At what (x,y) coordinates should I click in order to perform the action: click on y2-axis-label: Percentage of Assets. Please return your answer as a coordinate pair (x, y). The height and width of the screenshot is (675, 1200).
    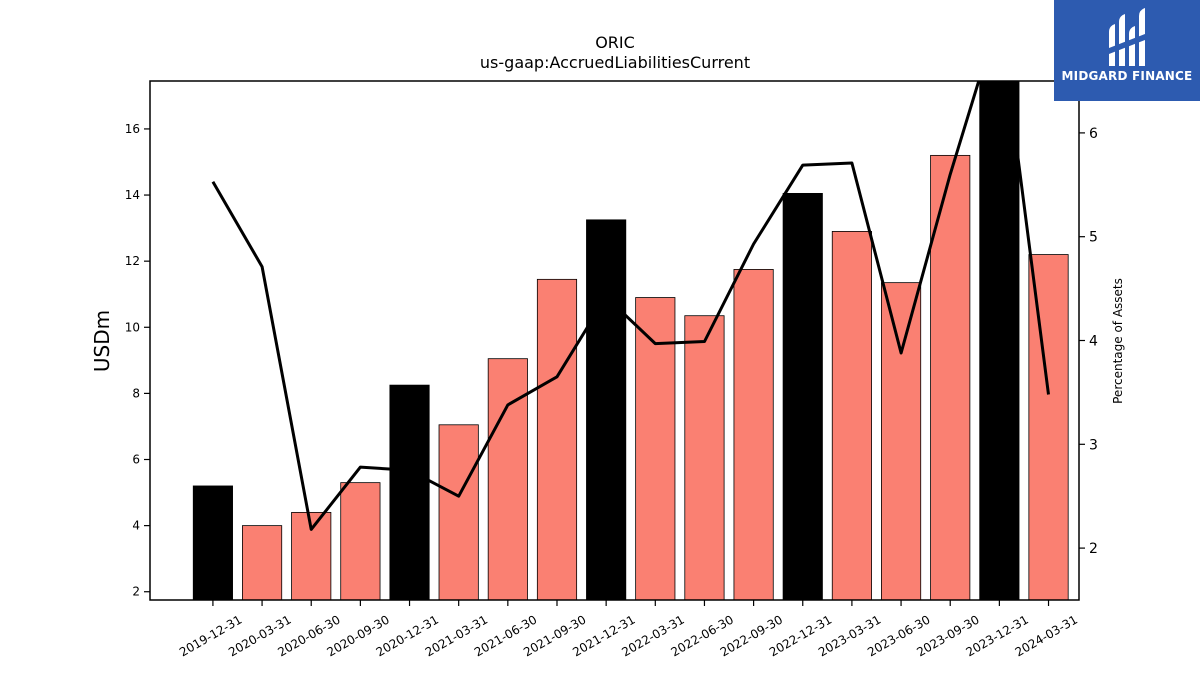
    Looking at the image, I should click on (1118, 341).